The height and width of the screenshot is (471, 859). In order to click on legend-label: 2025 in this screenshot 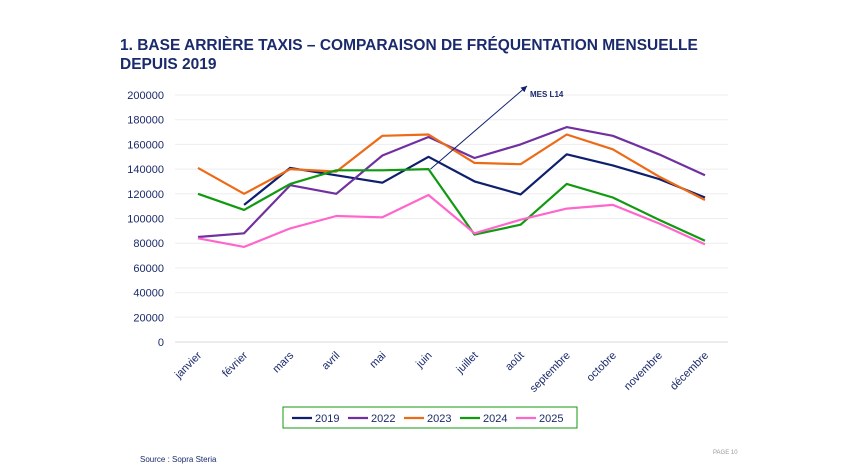, I will do `click(551, 419)`.